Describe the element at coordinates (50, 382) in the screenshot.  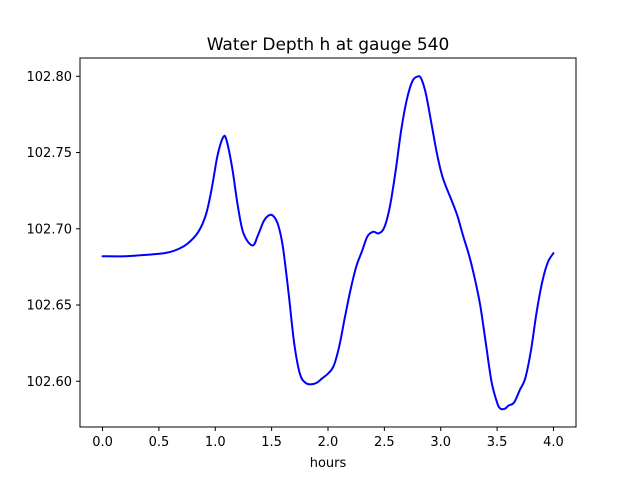
I see `y-tick-label: 102.60` at that location.